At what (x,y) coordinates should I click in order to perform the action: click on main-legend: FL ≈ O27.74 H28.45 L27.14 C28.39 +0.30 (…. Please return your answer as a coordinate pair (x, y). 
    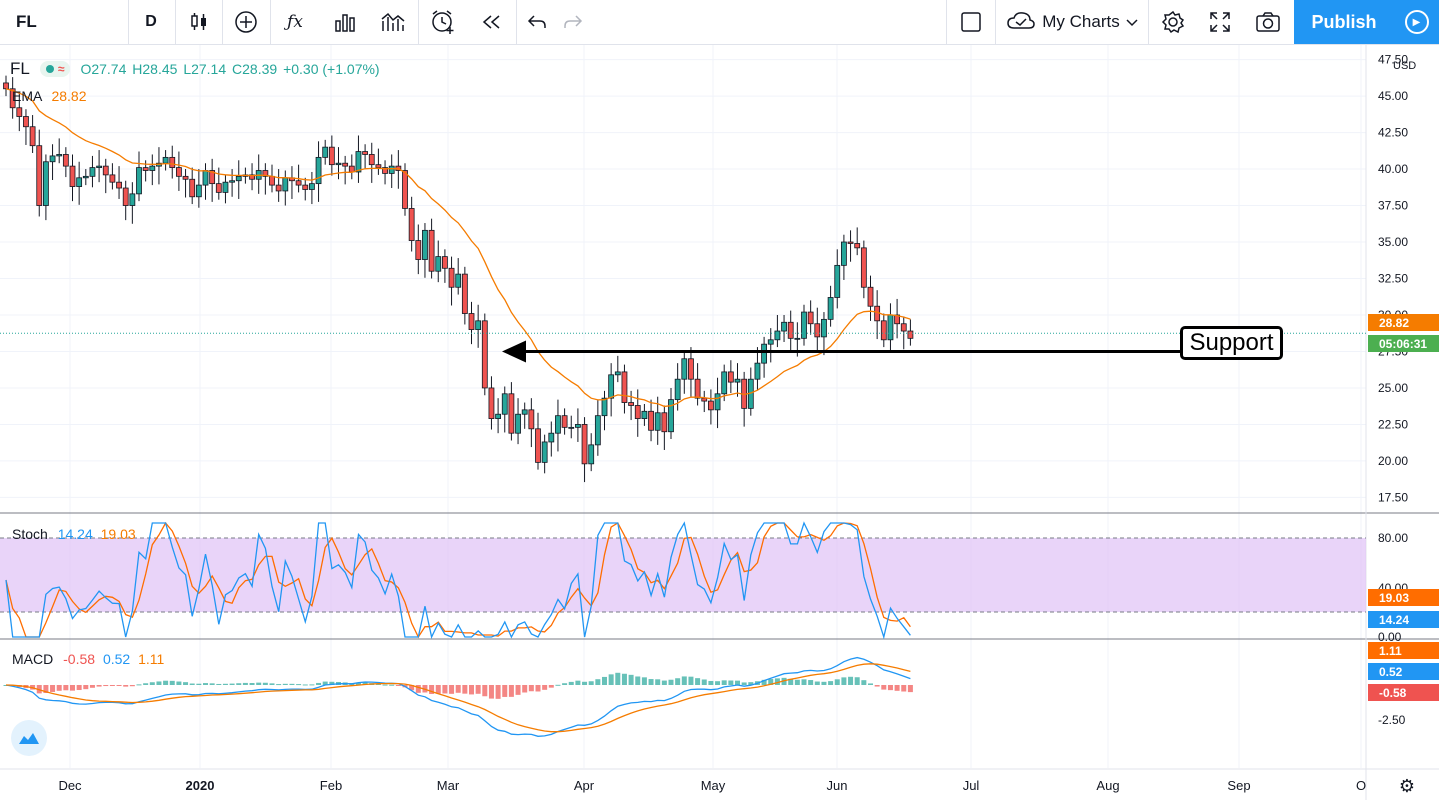
    Looking at the image, I should click on (196, 69).